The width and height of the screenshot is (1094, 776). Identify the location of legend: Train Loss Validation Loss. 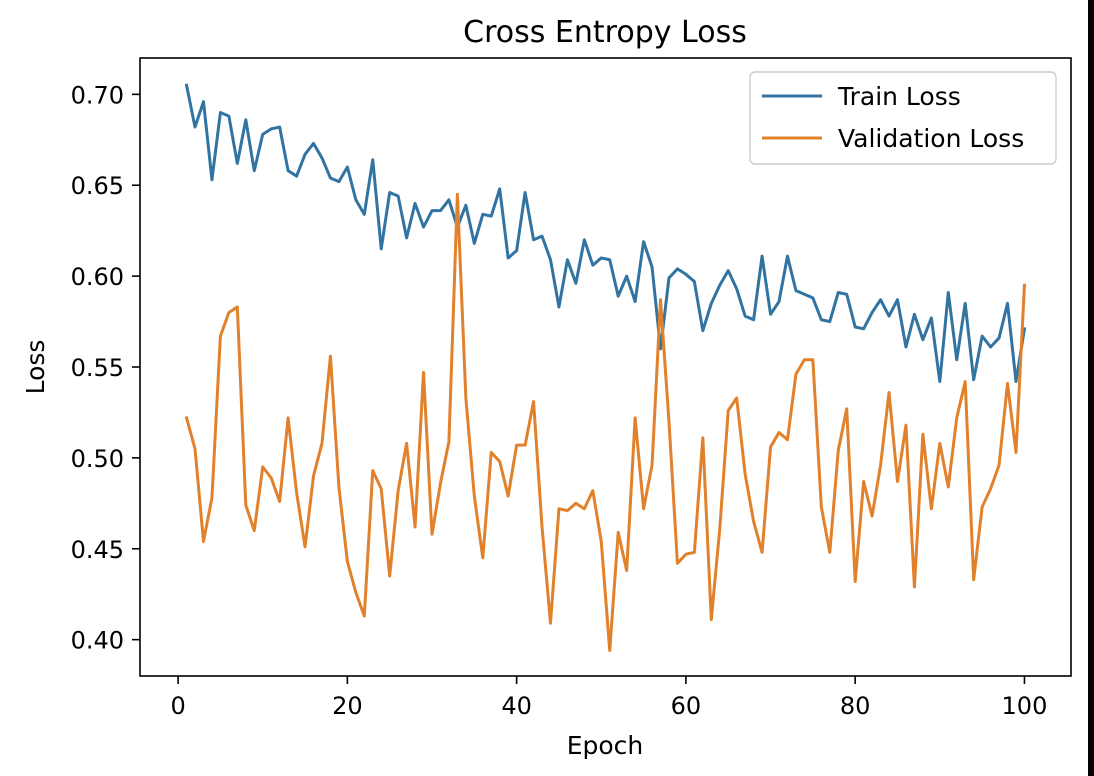
(903, 118).